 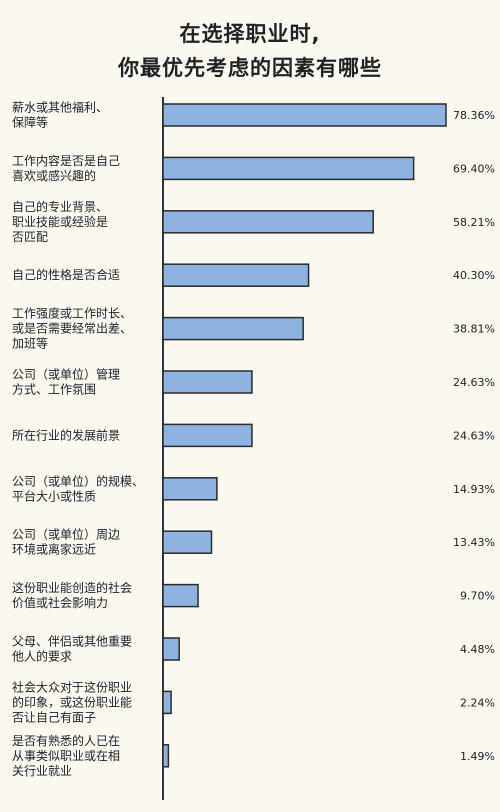 I want to click on value-label-10: 4.48%, so click(x=477, y=649).